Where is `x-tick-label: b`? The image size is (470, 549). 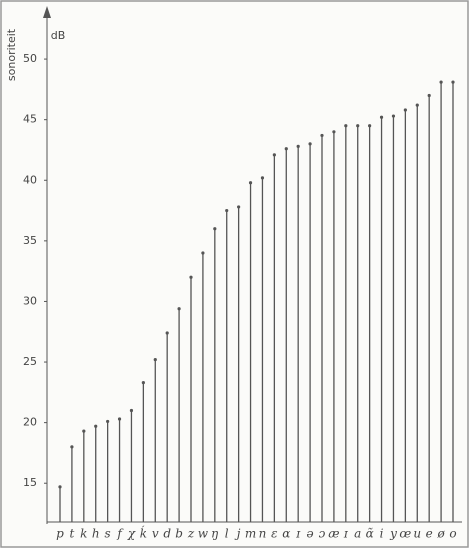
x-tick-label: b is located at coordinates (179, 534).